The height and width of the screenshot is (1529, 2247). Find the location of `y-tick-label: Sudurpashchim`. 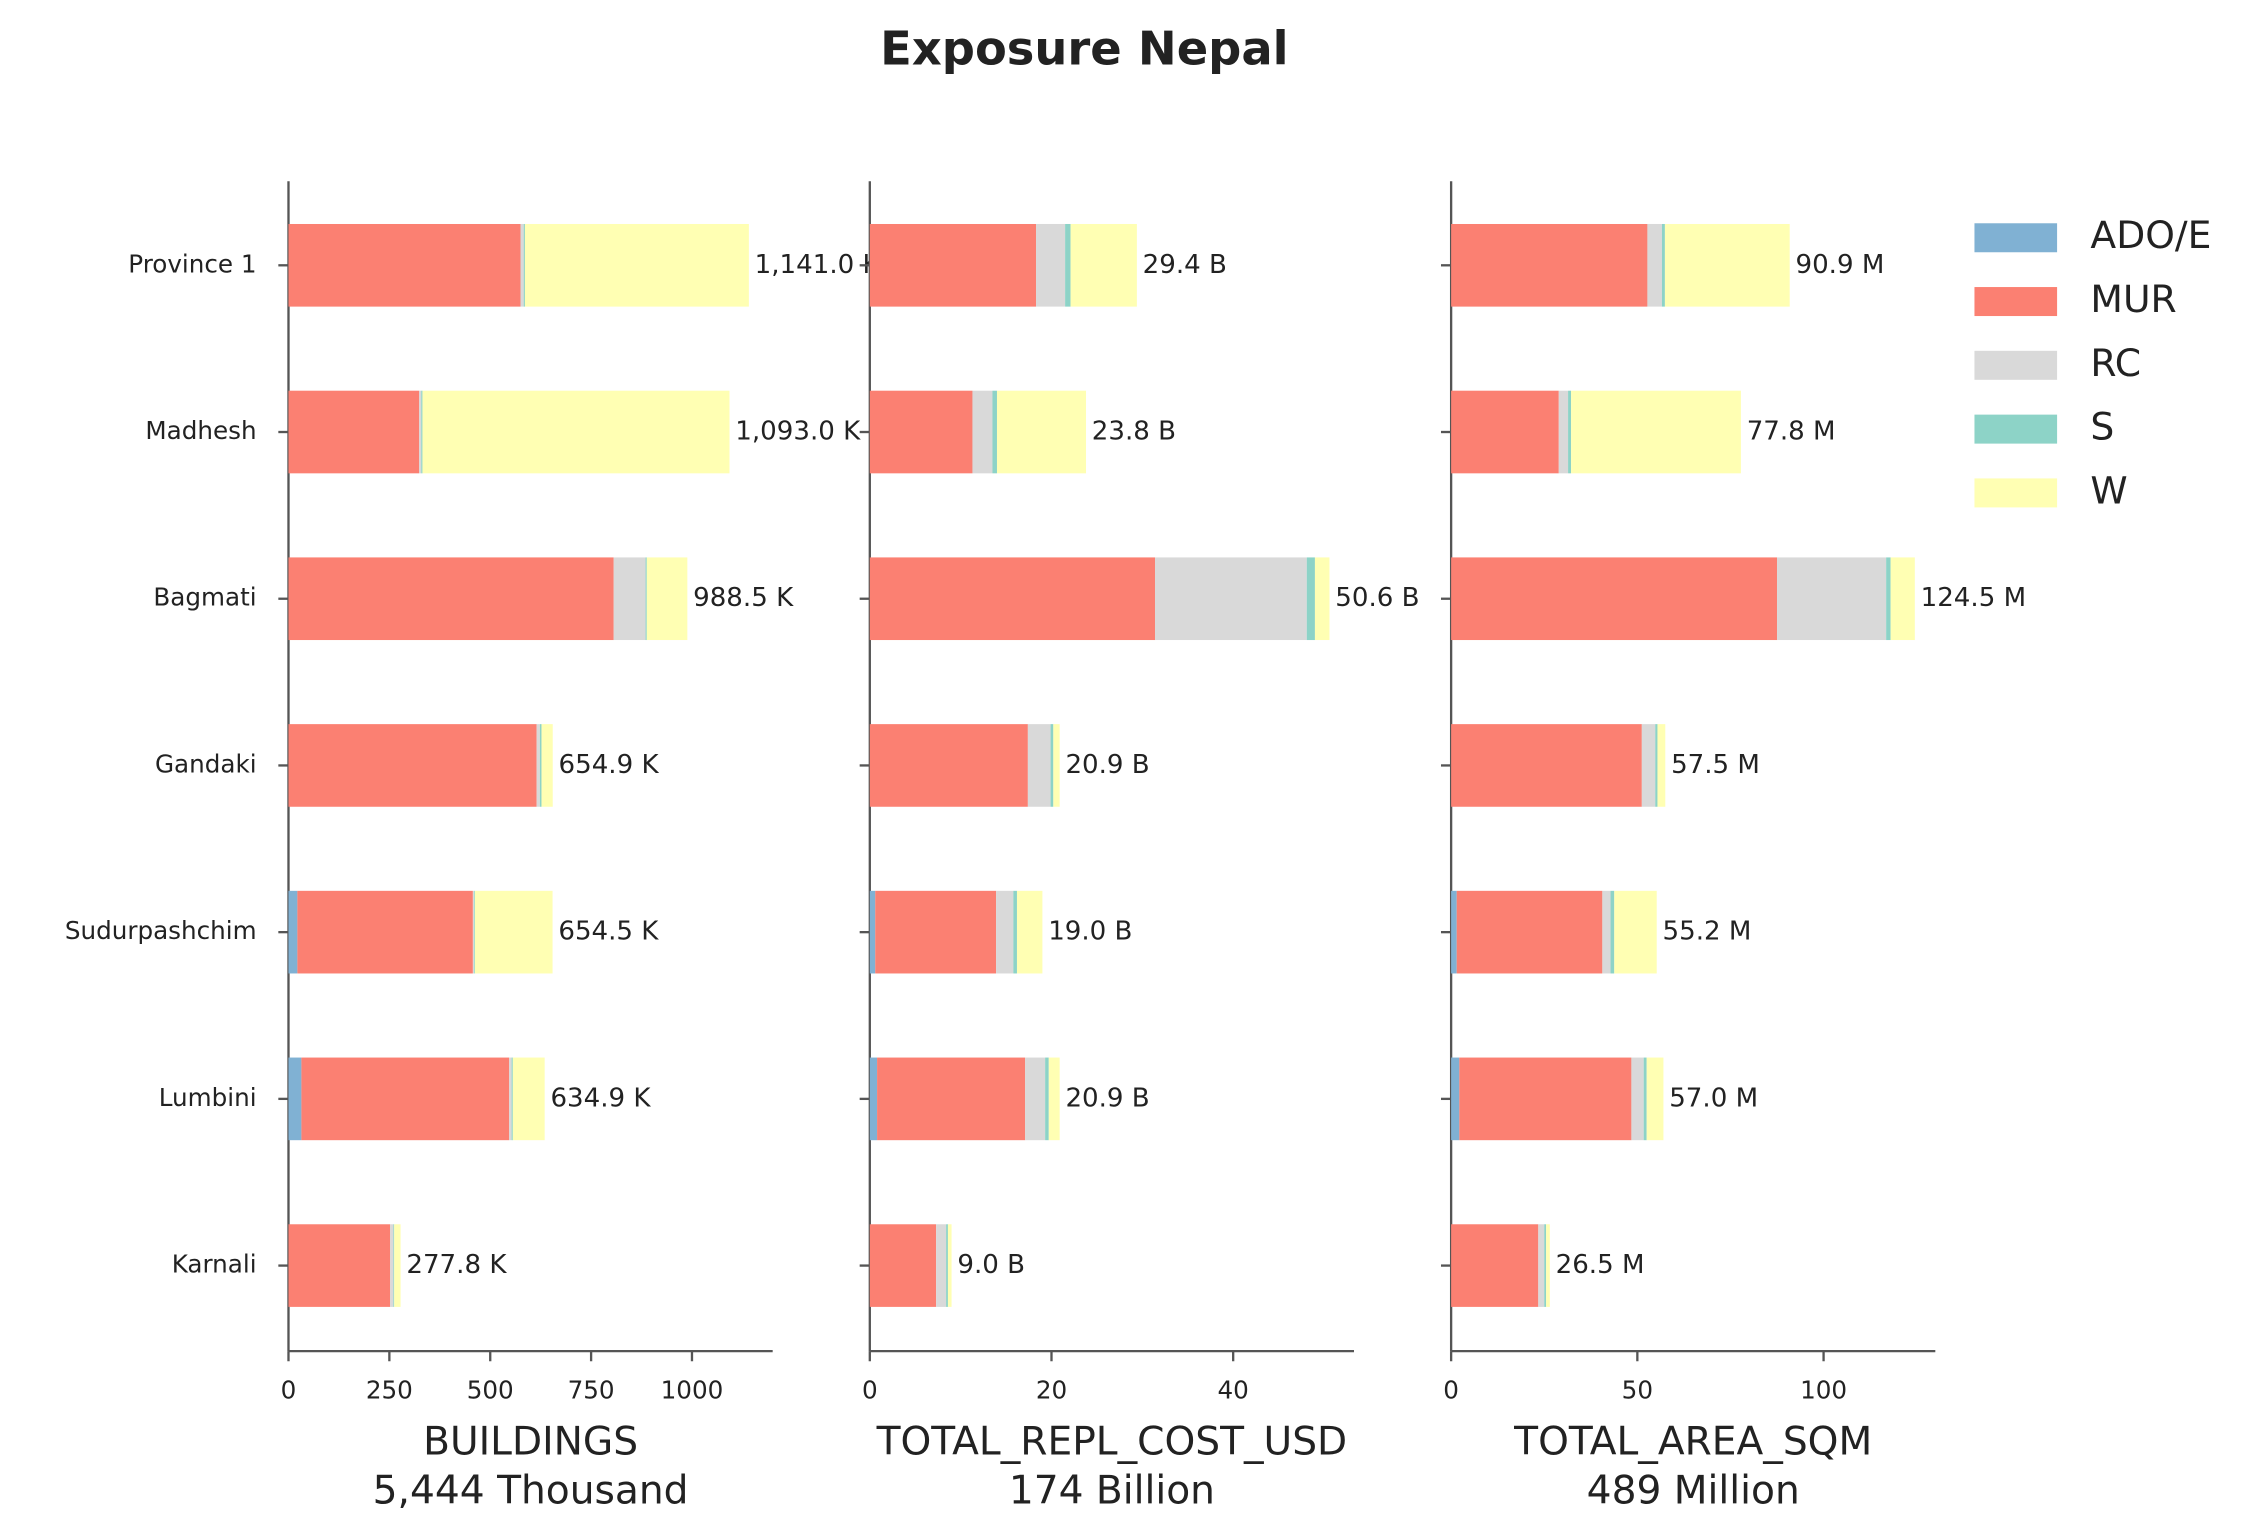

y-tick-label: Sudurpashchim is located at coordinates (161, 930).